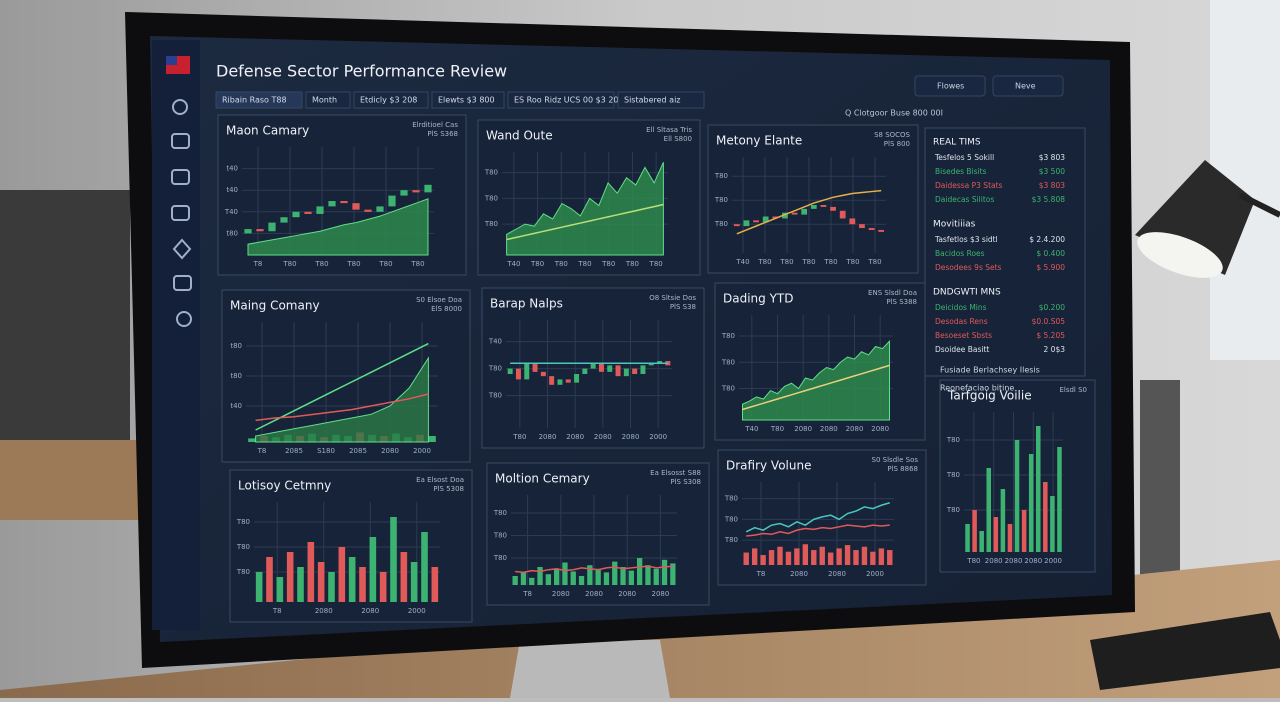  I want to click on side-footer: Fusiade Berlachsey Ilesis, so click(990, 370).